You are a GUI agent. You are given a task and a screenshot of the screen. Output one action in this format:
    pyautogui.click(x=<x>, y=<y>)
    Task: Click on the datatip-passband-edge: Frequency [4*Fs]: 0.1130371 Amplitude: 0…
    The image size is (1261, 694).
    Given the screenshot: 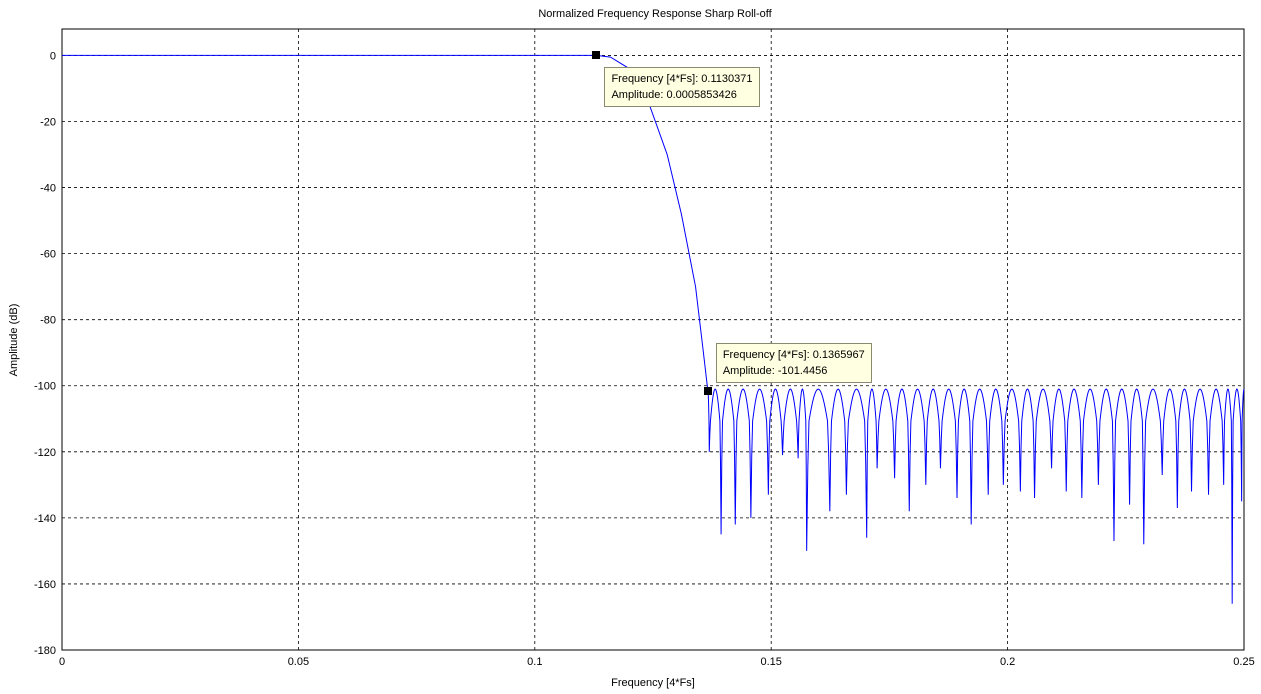 What is the action you would take?
    pyautogui.click(x=682, y=87)
    